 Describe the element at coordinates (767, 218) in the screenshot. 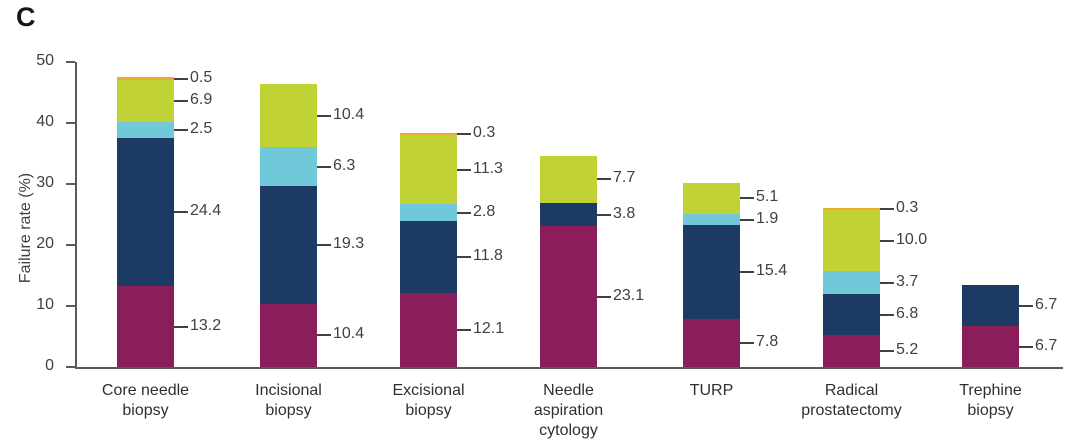

I see `value-label: 1.9` at that location.